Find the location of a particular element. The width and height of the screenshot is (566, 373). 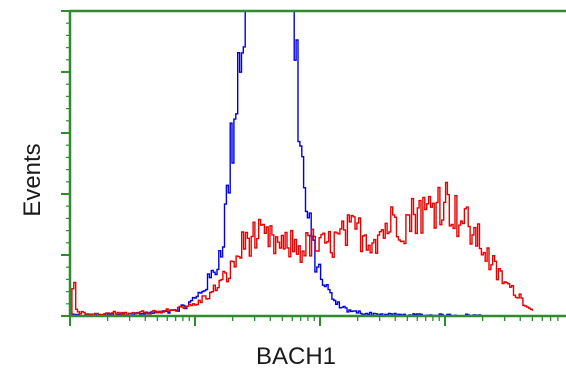

x-axis-label: BACH1 is located at coordinates (296, 356).